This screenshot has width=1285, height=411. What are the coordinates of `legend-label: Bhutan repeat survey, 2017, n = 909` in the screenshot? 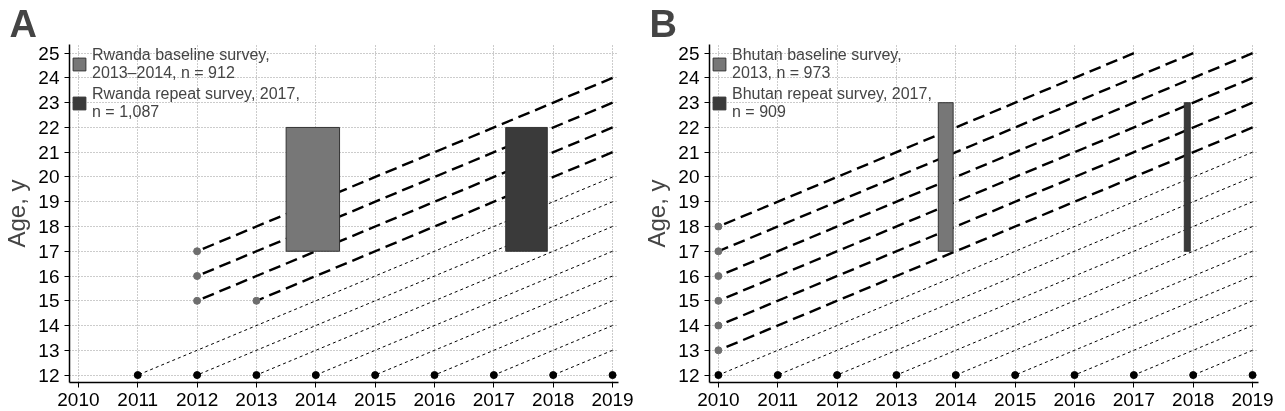 It's located at (832, 103).